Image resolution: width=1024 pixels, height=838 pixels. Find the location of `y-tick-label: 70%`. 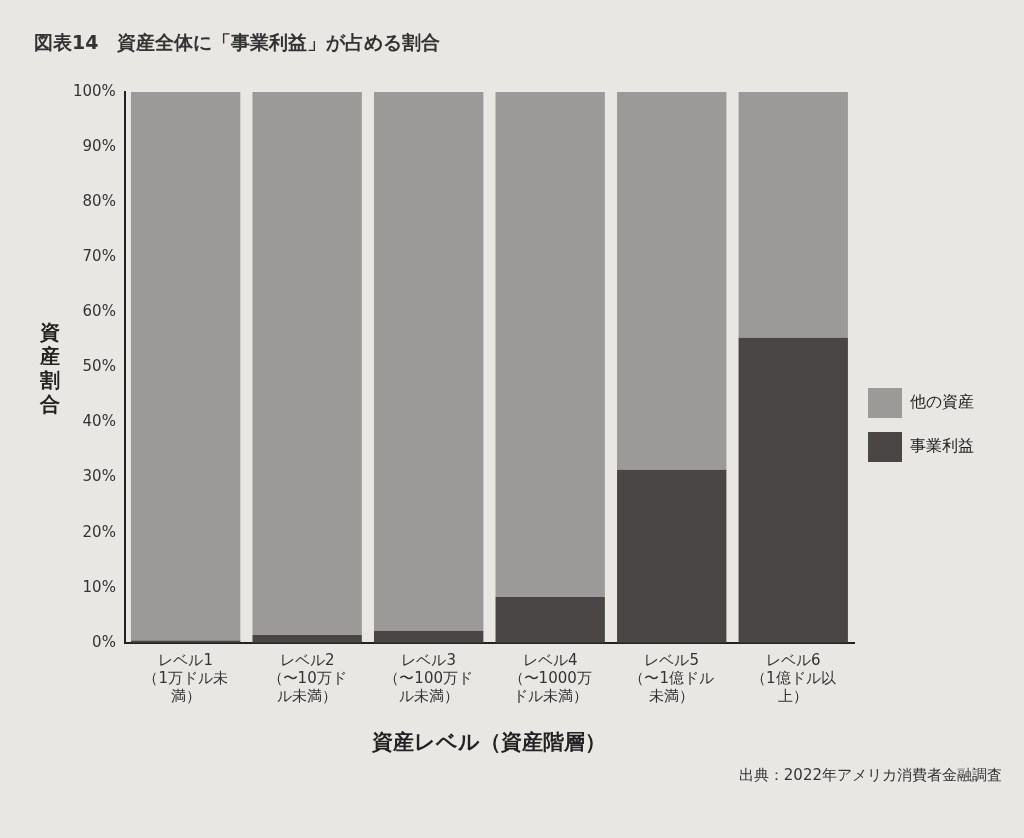

y-tick-label: 70% is located at coordinates (99, 256).